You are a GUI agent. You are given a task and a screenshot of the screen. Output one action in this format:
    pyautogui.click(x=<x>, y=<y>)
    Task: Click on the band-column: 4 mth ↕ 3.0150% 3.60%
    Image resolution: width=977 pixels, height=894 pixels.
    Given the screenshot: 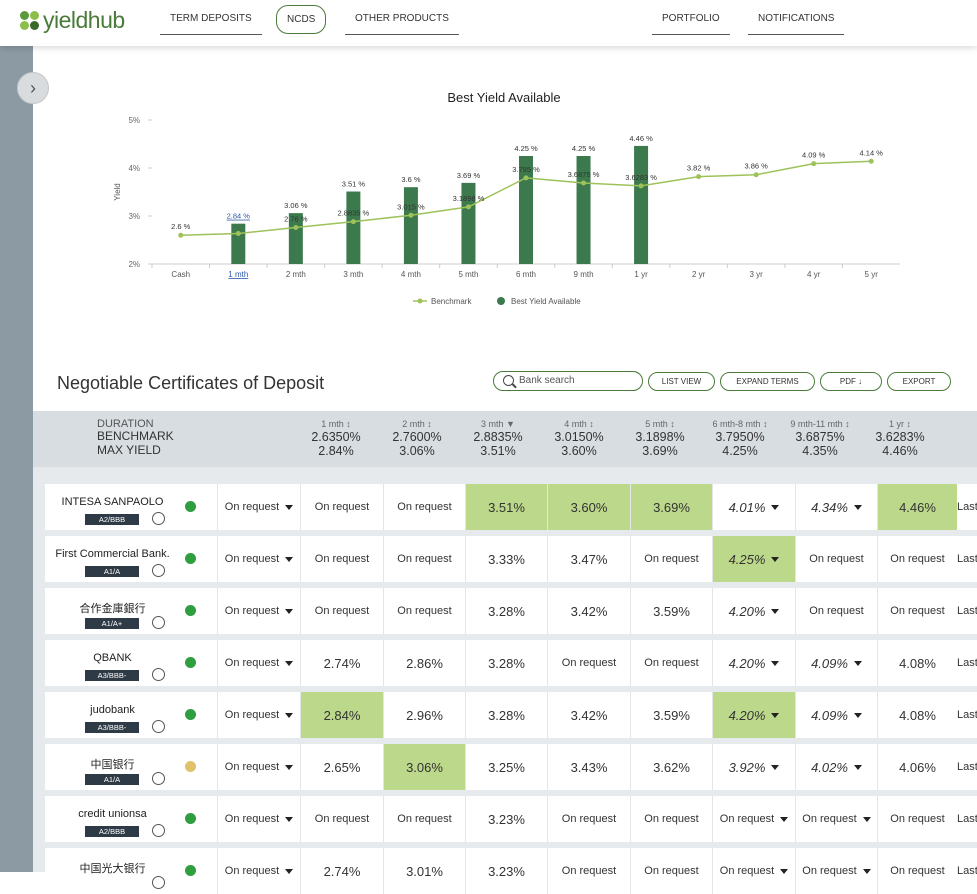 What is the action you would take?
    pyautogui.click(x=579, y=438)
    